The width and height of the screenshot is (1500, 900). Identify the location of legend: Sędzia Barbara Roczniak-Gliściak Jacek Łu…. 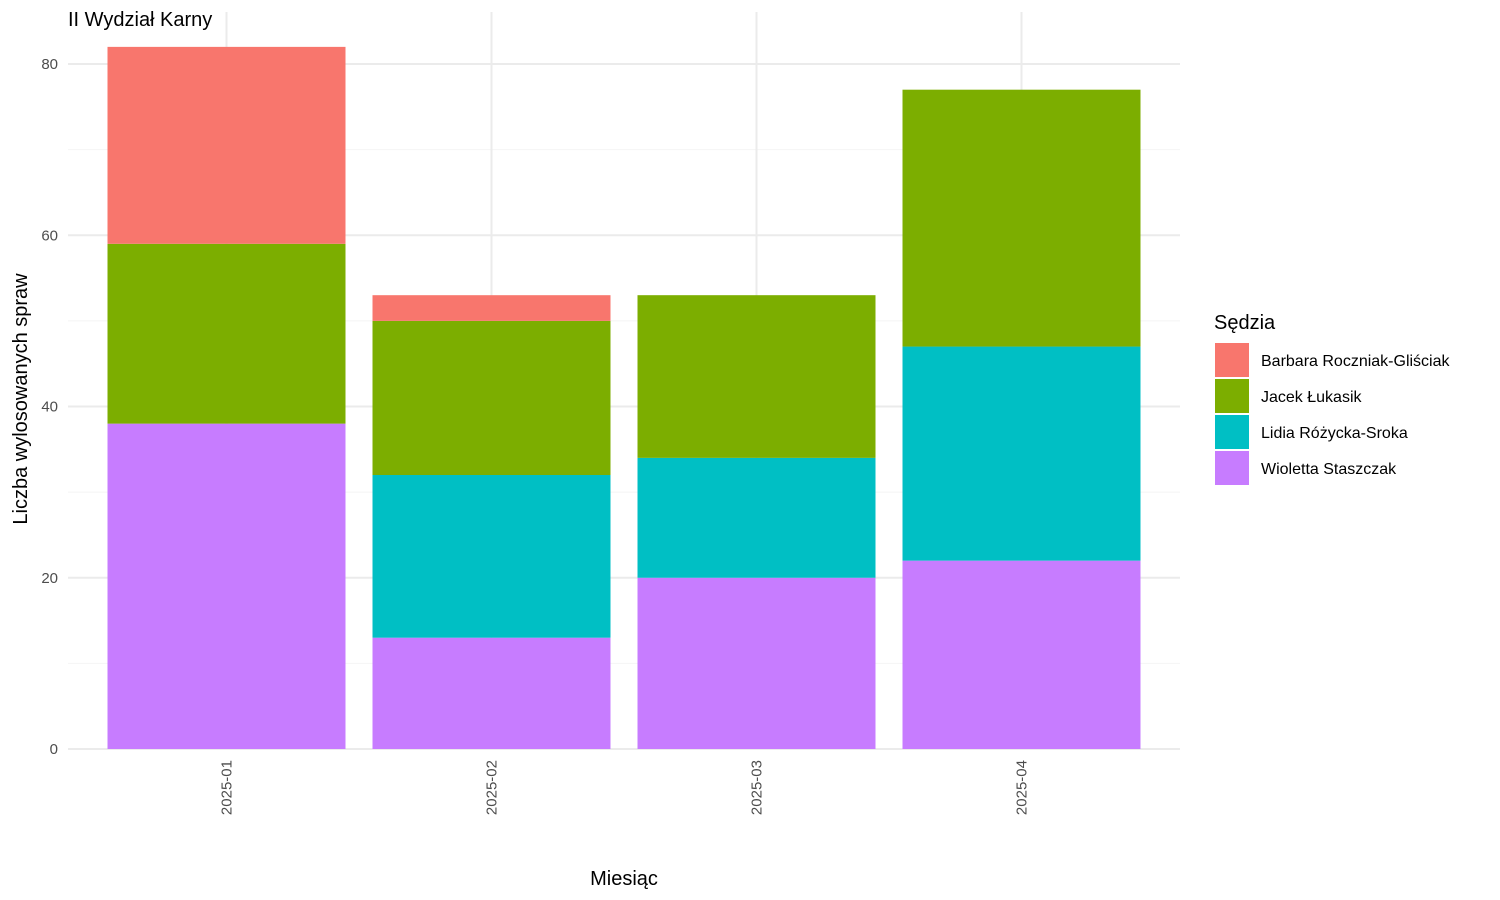
(1332, 398).